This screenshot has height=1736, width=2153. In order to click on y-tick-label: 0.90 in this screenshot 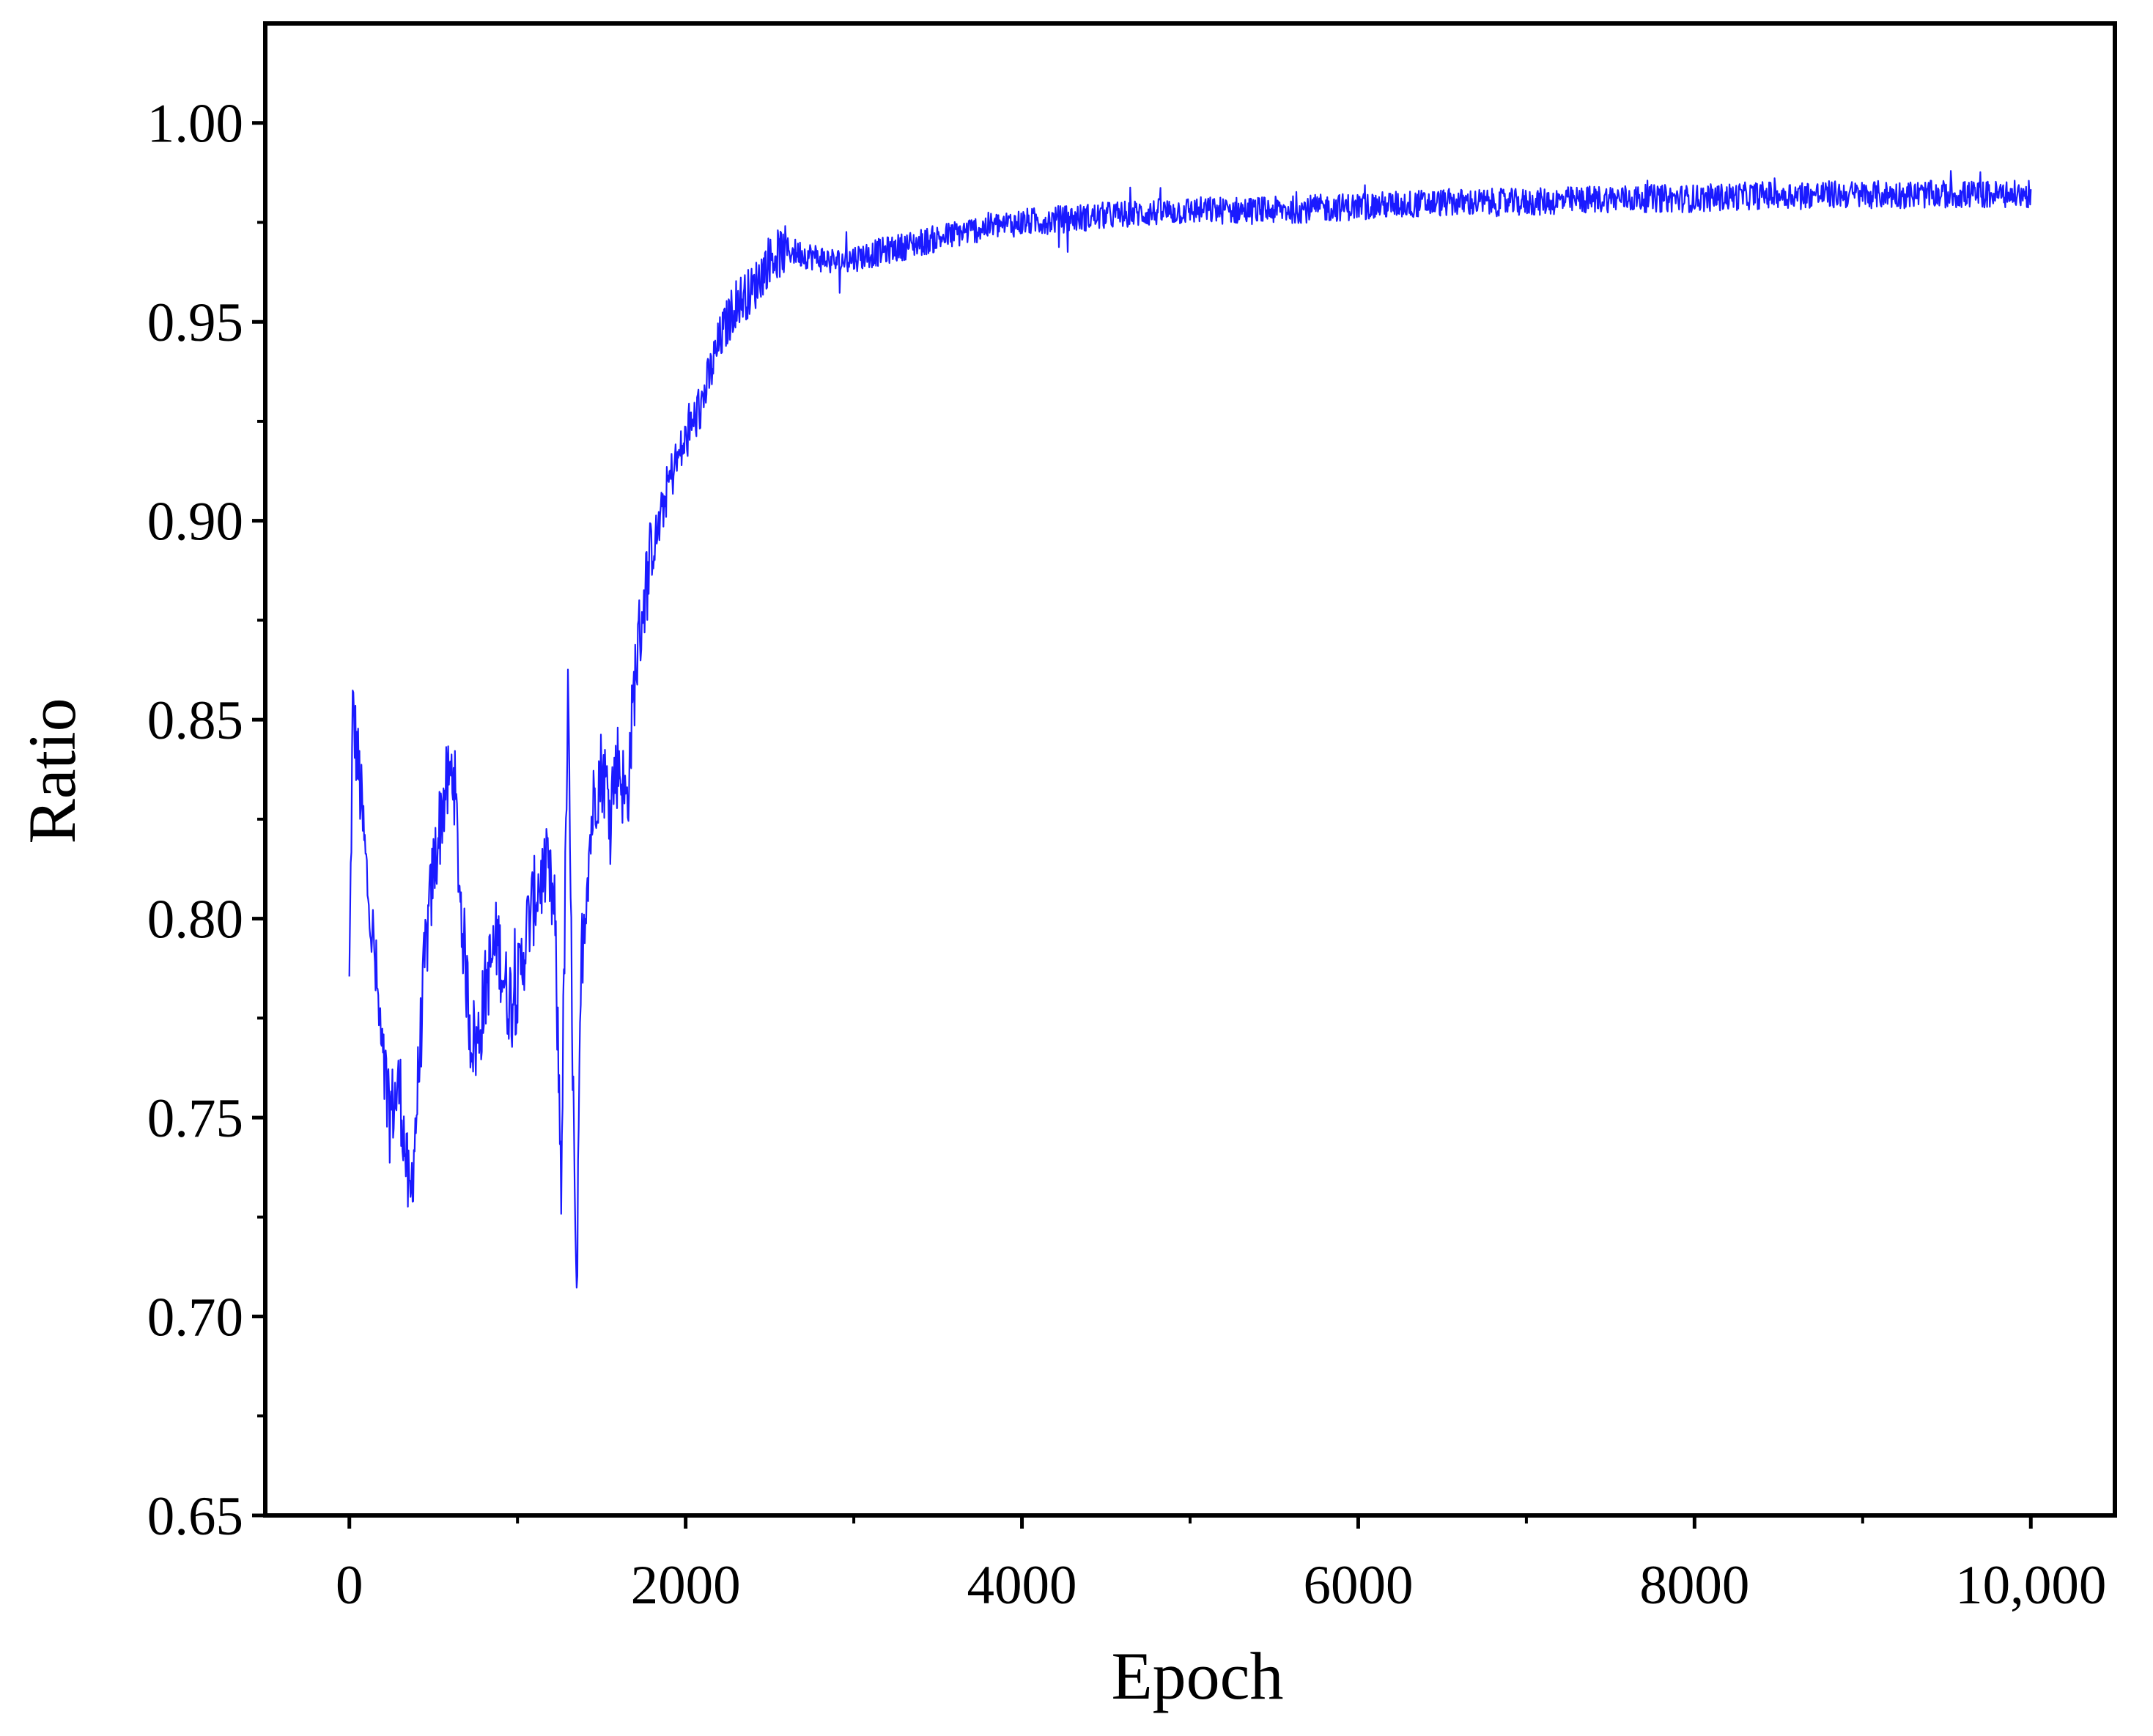, I will do `click(195, 522)`.